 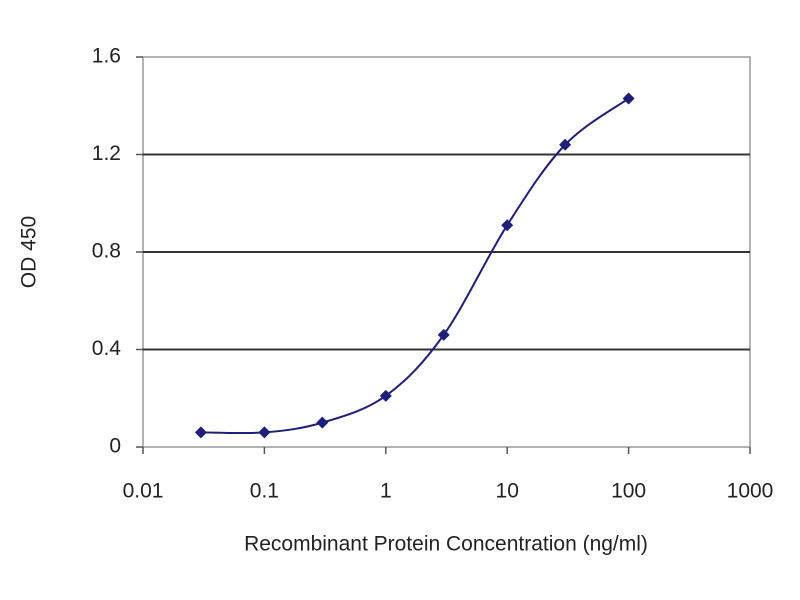 I want to click on y-tick-label: 1.6, so click(x=106, y=56).